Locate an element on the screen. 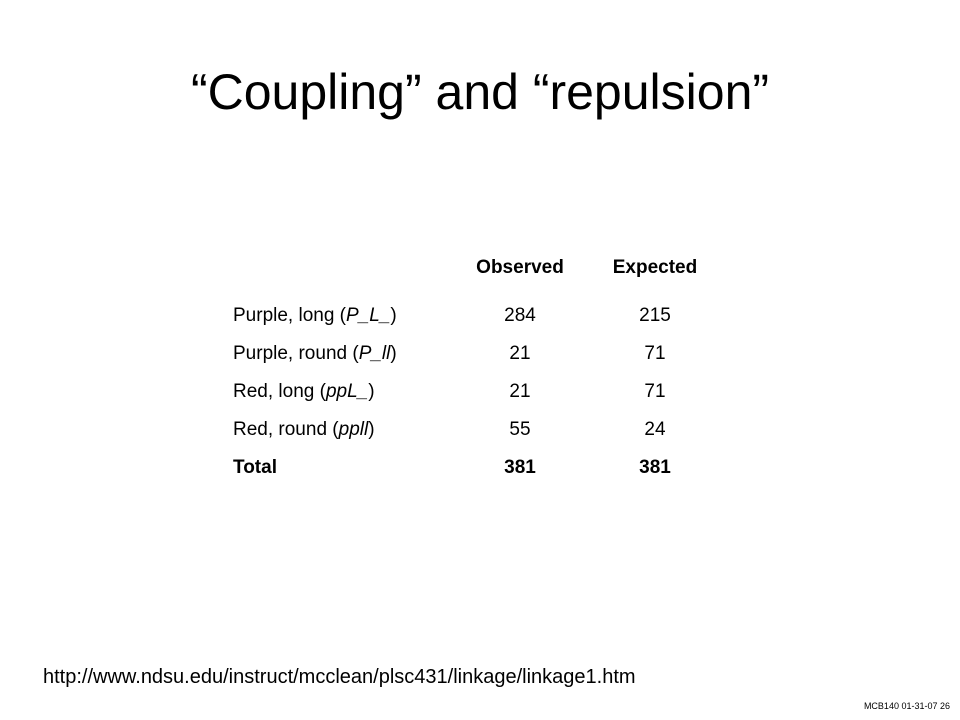 Image resolution: width=960 pixels, height=720 pixels. label-part: Red, round ( is located at coordinates (286, 429).